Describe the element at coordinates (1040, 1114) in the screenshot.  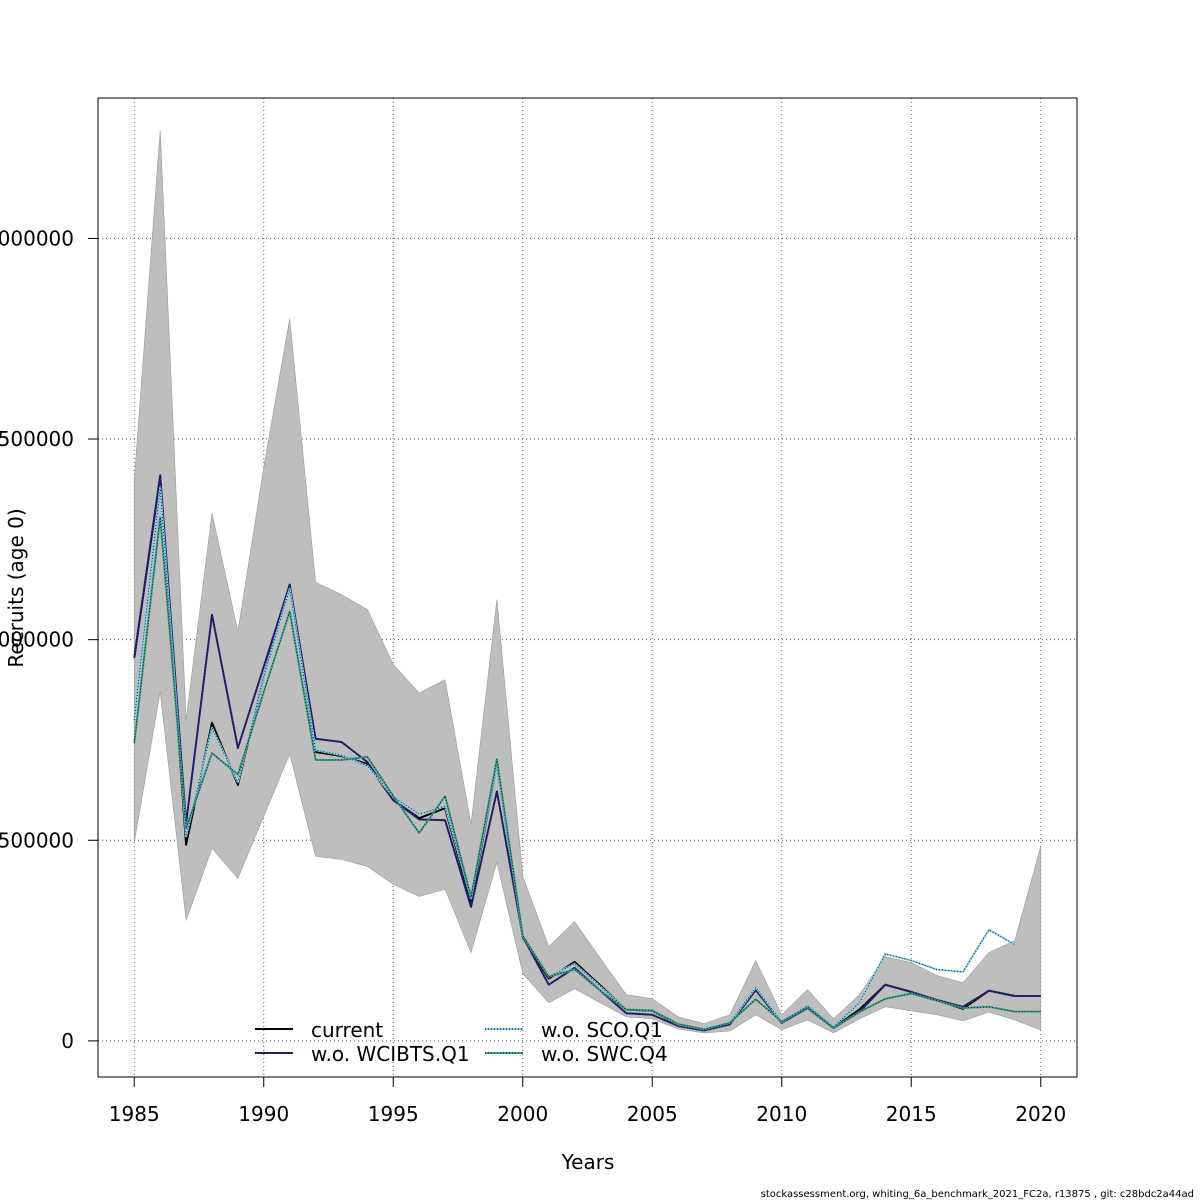
I see `x-tick-label-2020: 2020` at that location.